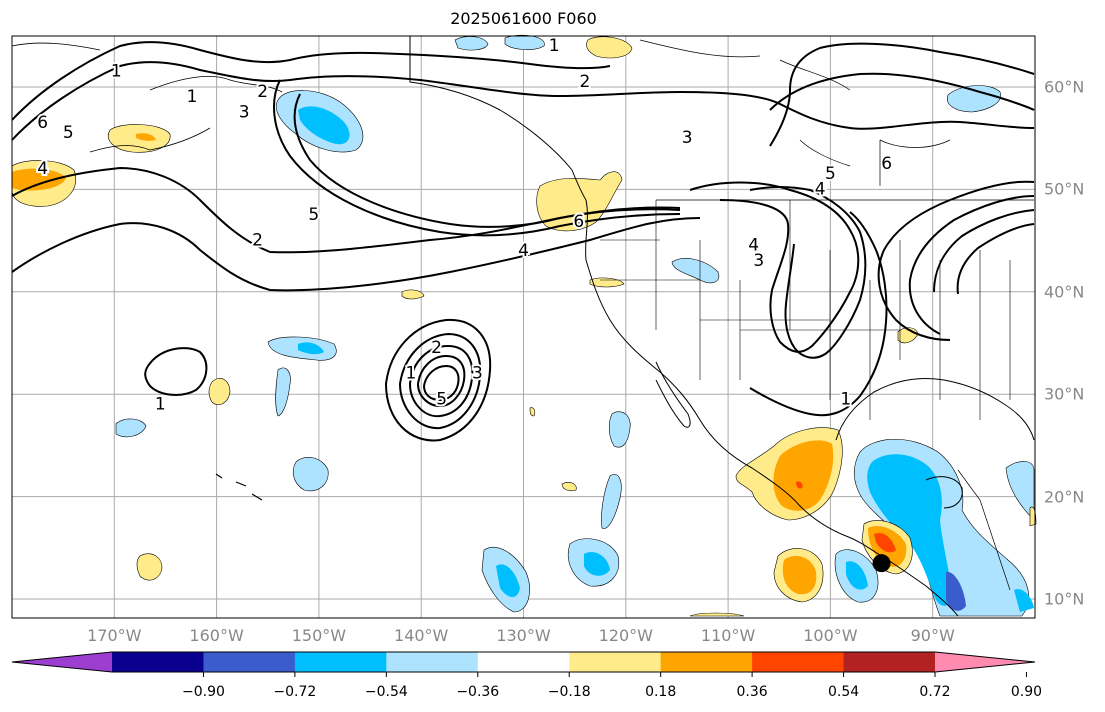 This screenshot has height=712, width=1105. Describe the element at coordinates (386, 692) in the screenshot. I see `colorbar-tick-label: −0.54` at that location.